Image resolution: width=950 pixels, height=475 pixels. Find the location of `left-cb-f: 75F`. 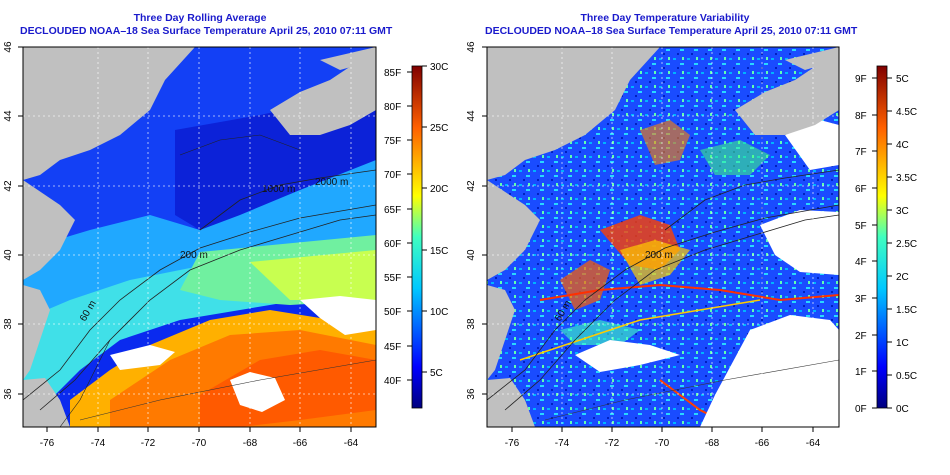

left-cb-f: 75F is located at coordinates (392, 141).